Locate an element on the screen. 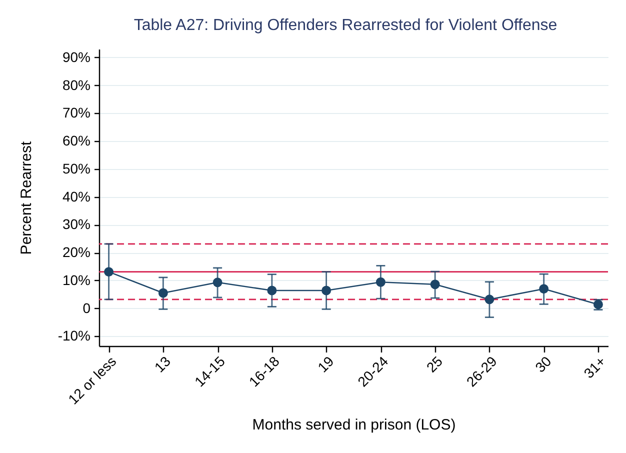  x-tick-label: 30 is located at coordinates (543, 364).